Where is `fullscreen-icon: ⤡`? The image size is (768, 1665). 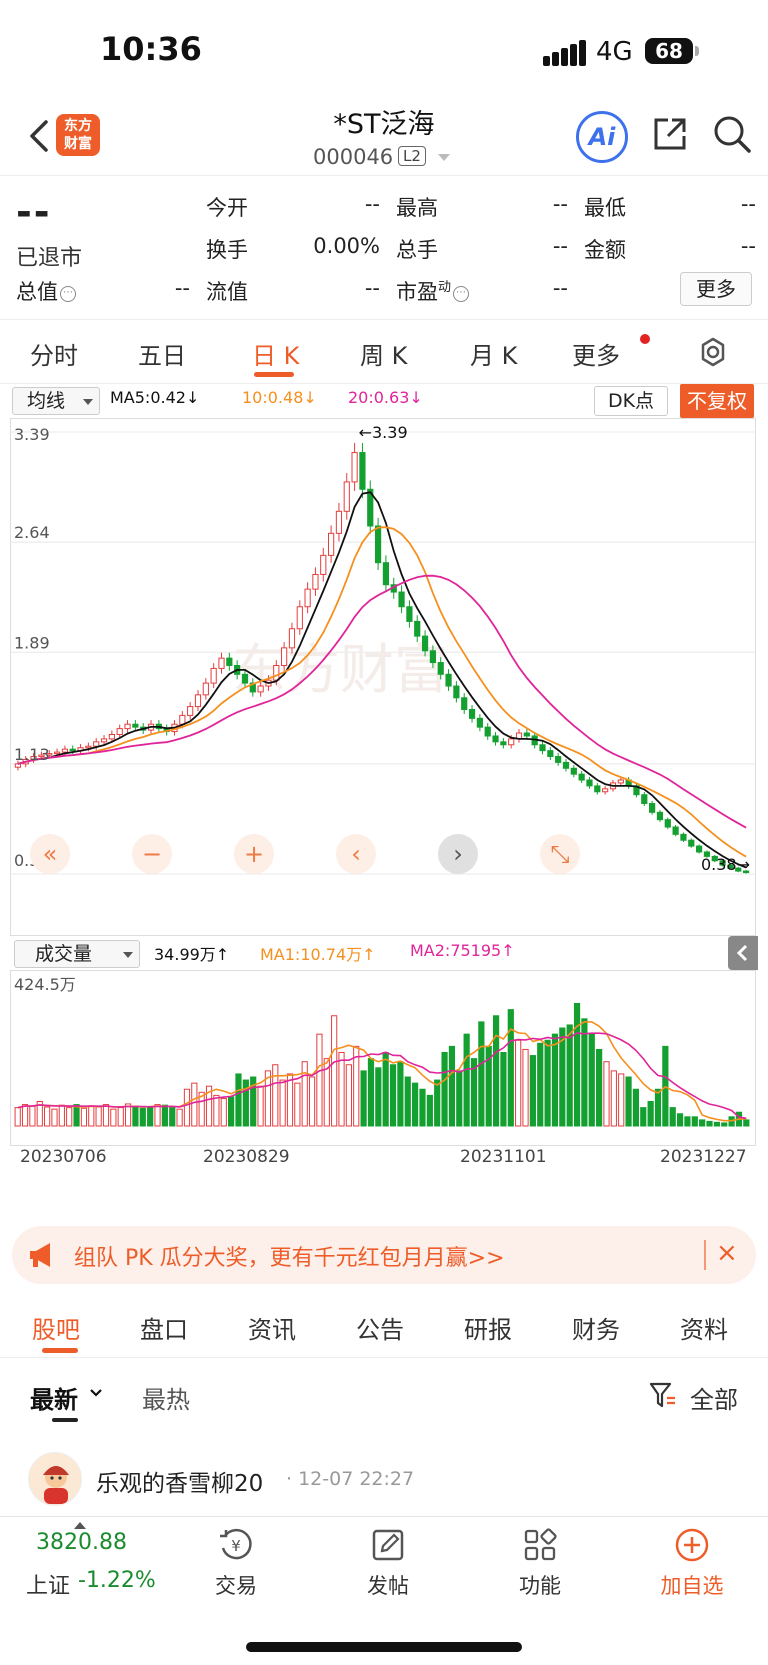 fullscreen-icon: ⤡ is located at coordinates (560, 854).